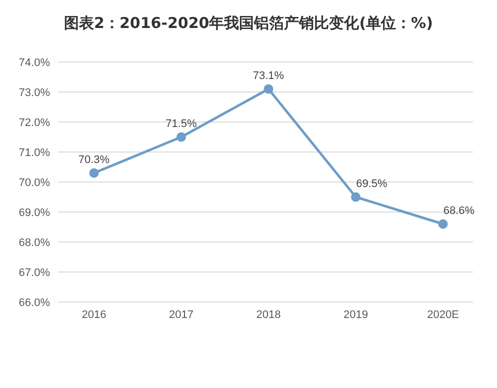 The image size is (497, 388). What do you see at coordinates (34, 62) in the screenshot?
I see `y-tick-label: 74.0%` at bounding box center [34, 62].